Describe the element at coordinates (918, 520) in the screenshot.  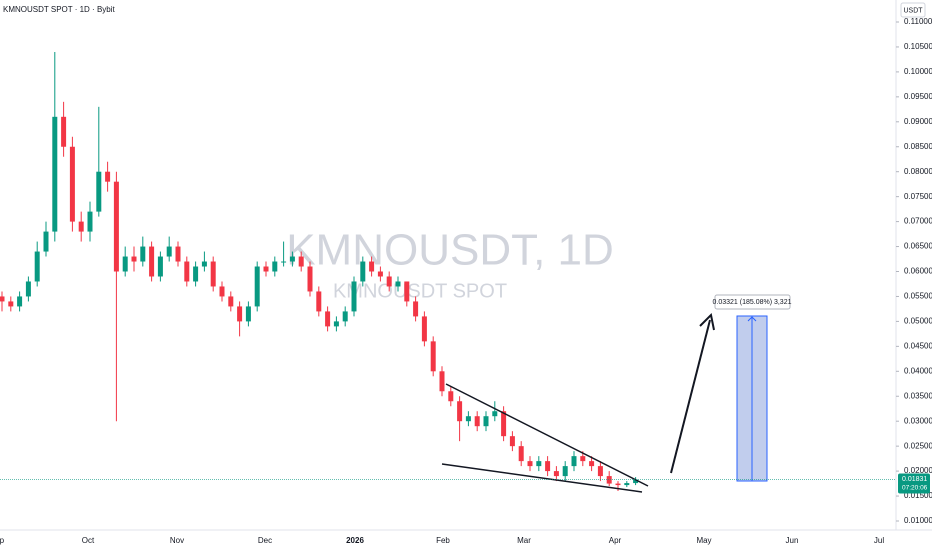
I see `y-tick-label: 0.01000` at that location.